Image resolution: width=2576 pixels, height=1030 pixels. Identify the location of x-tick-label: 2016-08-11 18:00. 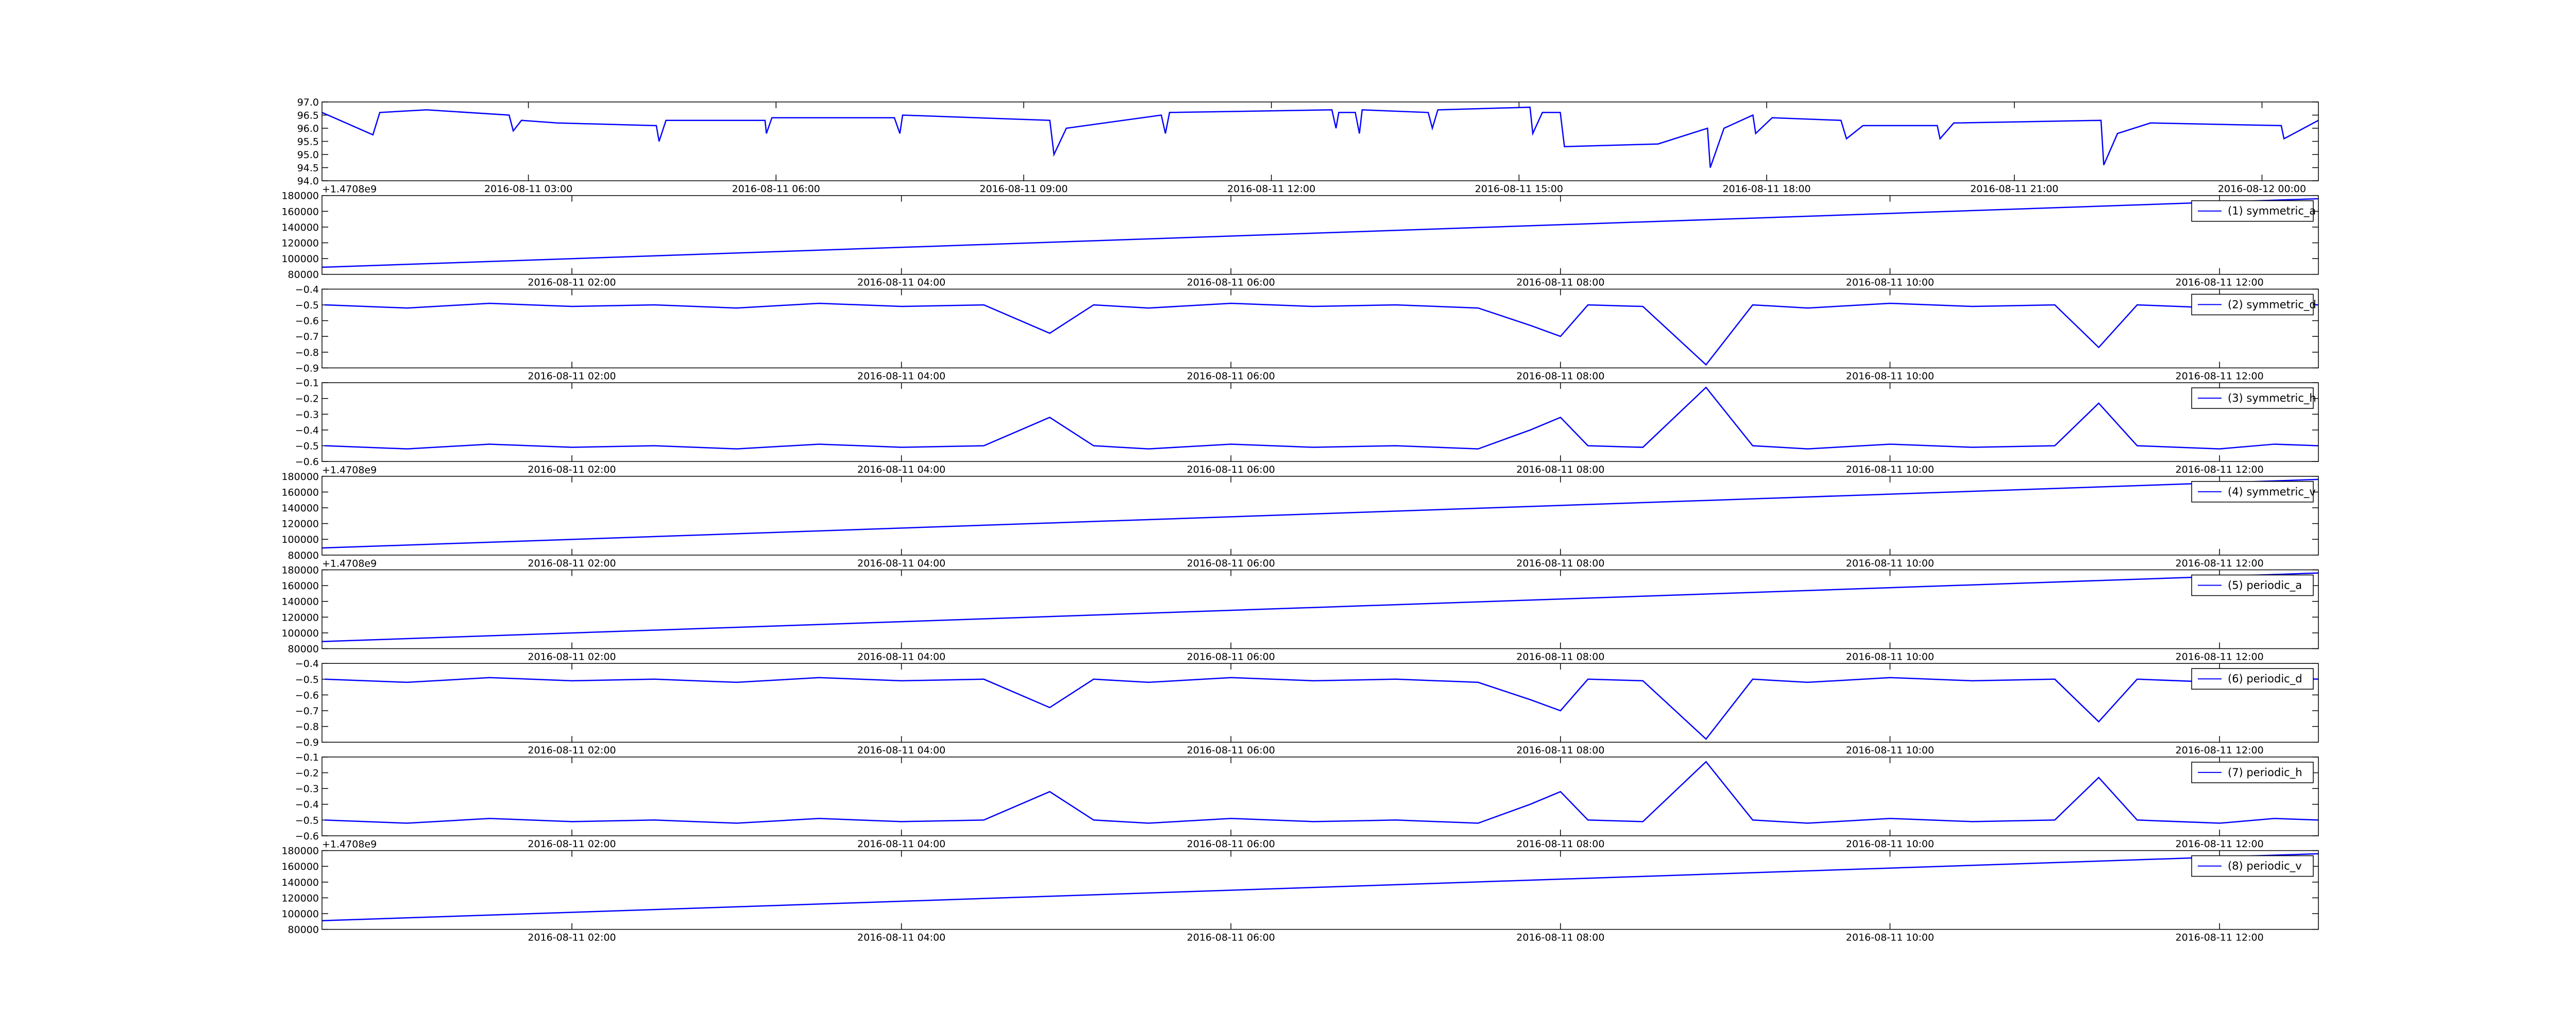
(1766, 189).